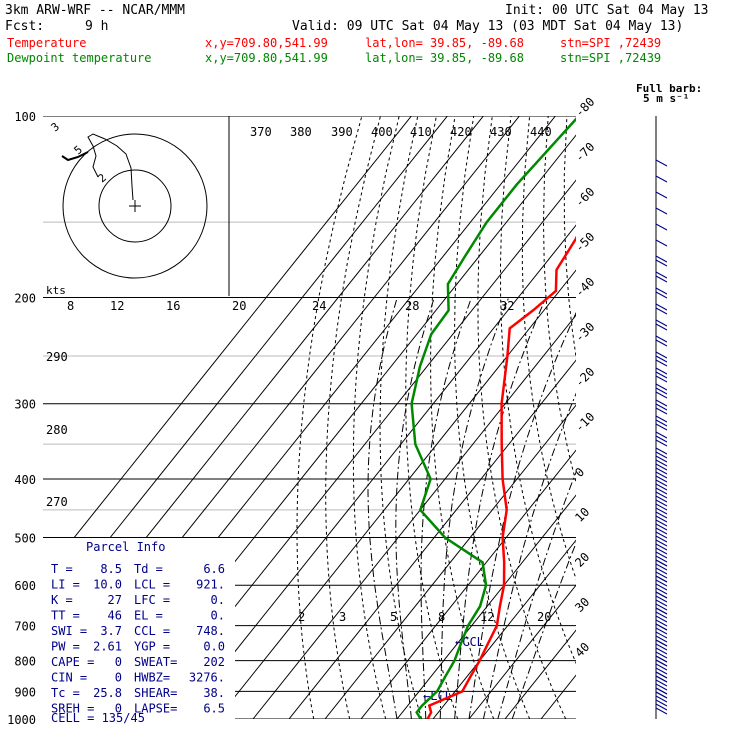 This screenshot has width=740, height=740. Describe the element at coordinates (584, 377) in the screenshot. I see `isotherm-label--20: -20` at that location.